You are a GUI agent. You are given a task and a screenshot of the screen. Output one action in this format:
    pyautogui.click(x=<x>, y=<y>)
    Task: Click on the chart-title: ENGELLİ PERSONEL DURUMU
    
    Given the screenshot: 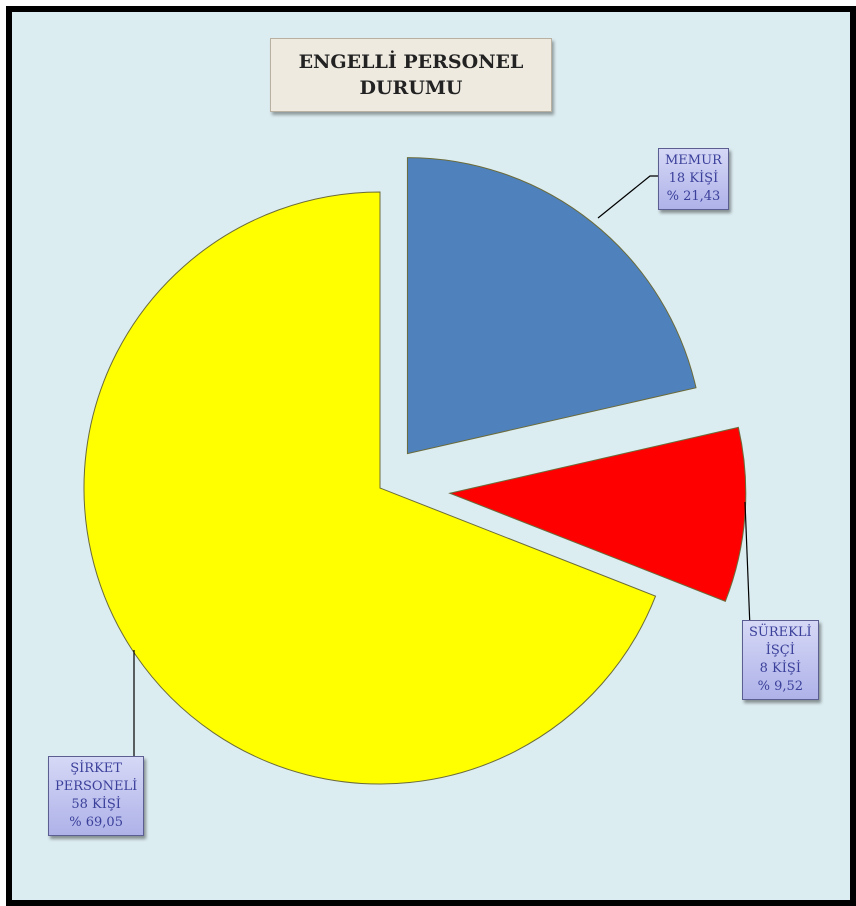 What is the action you would take?
    pyautogui.click(x=411, y=75)
    